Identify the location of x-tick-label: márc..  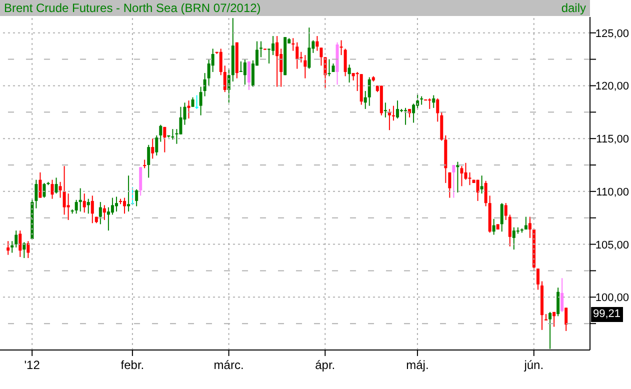
(229, 365).